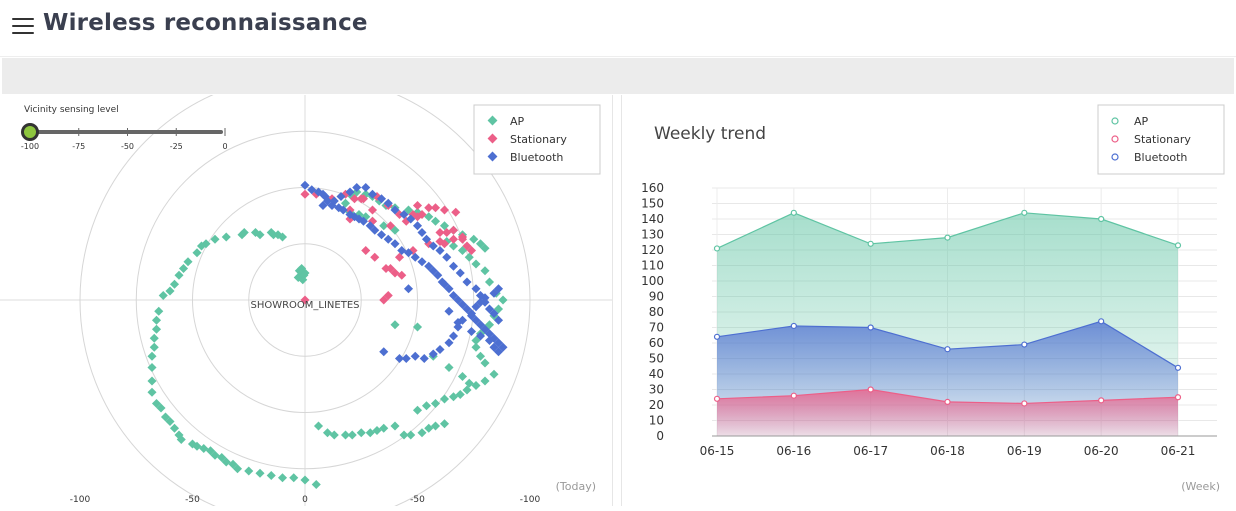 The width and height of the screenshot is (1236, 511). What do you see at coordinates (124, 128) in the screenshot?
I see `vicinity-slider: Vicinity sensing level -100 -75 -50 -25 0` at bounding box center [124, 128].